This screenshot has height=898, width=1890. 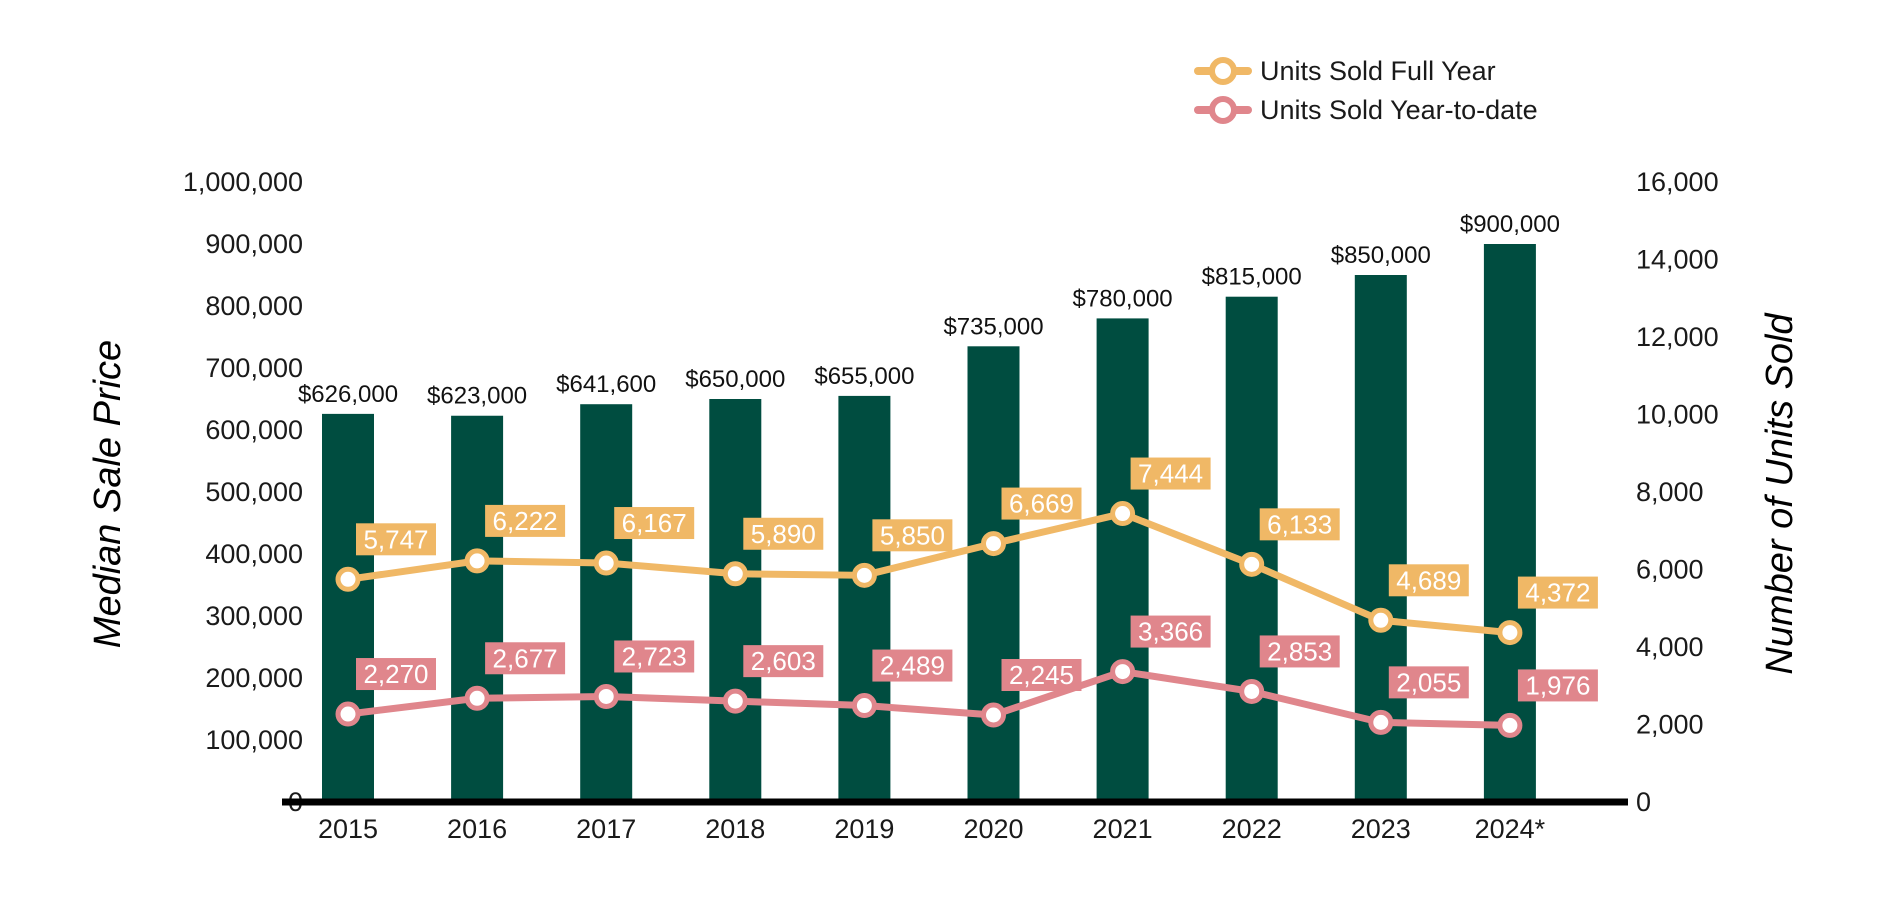 I want to click on left-tick-label: 100,000, so click(x=254, y=740).